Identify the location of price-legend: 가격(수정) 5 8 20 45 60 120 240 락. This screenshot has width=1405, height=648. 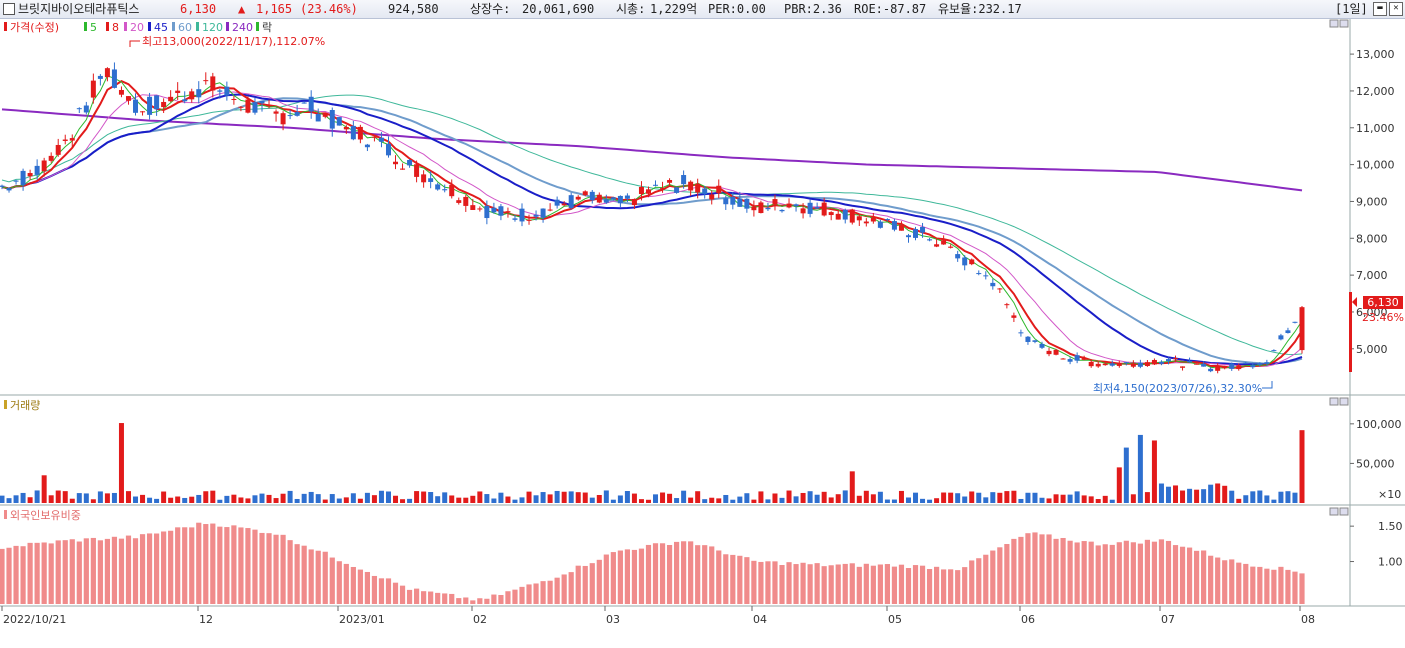
(138, 27).